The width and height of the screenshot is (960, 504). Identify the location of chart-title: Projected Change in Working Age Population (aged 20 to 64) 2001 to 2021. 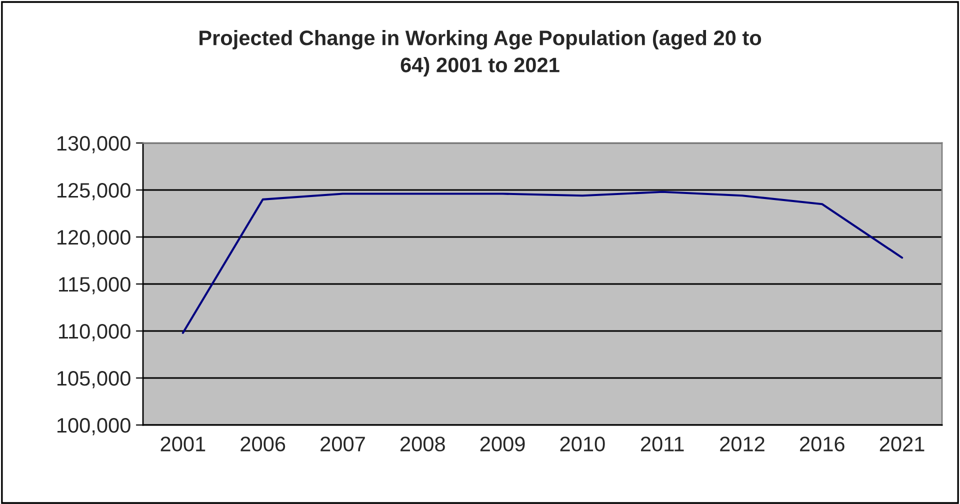
(481, 53).